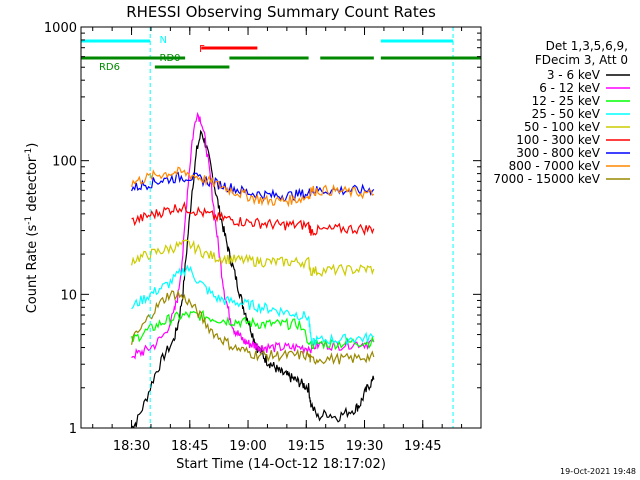 Image resolution: width=640 pixels, height=480 pixels. I want to click on legend-label-8: 7000 - 15000 keV, so click(546, 179).